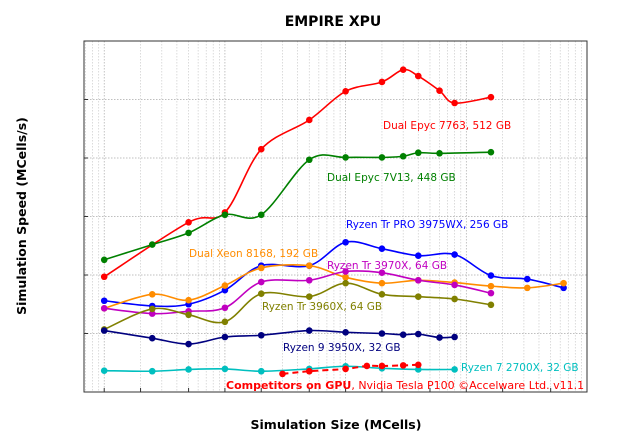 The image size is (619, 441). Describe the element at coordinates (336, 424) in the screenshot. I see `x-axis-label: Simulation Size (MCells)` at that location.